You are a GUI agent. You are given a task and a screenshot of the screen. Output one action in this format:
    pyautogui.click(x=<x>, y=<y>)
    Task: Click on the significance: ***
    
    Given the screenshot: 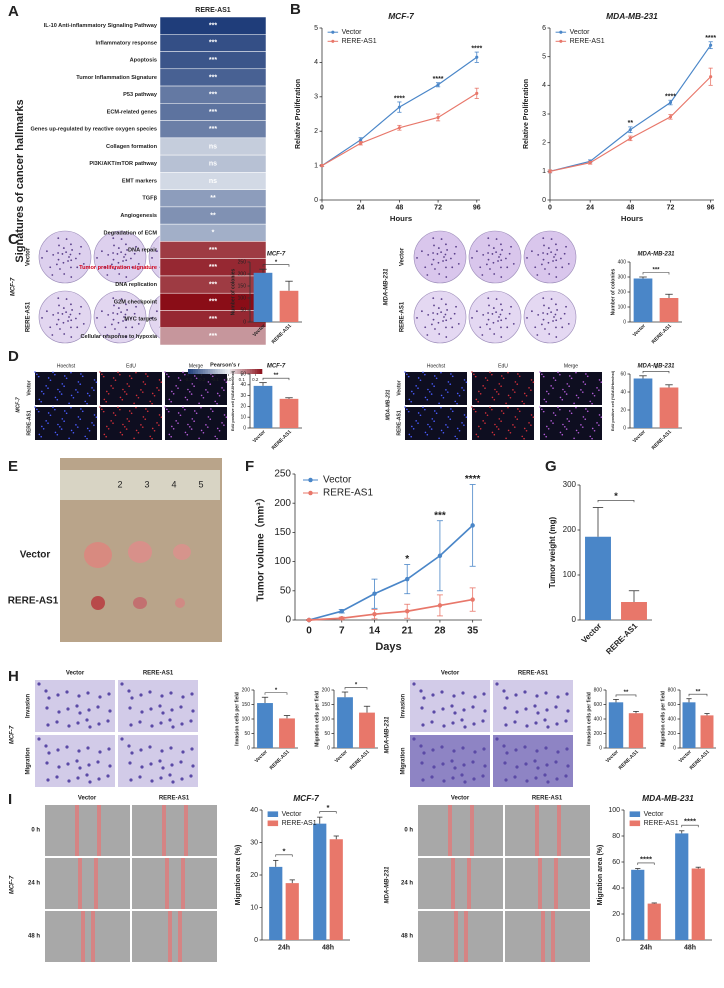 What is the action you would take?
    pyautogui.click(x=440, y=515)
    